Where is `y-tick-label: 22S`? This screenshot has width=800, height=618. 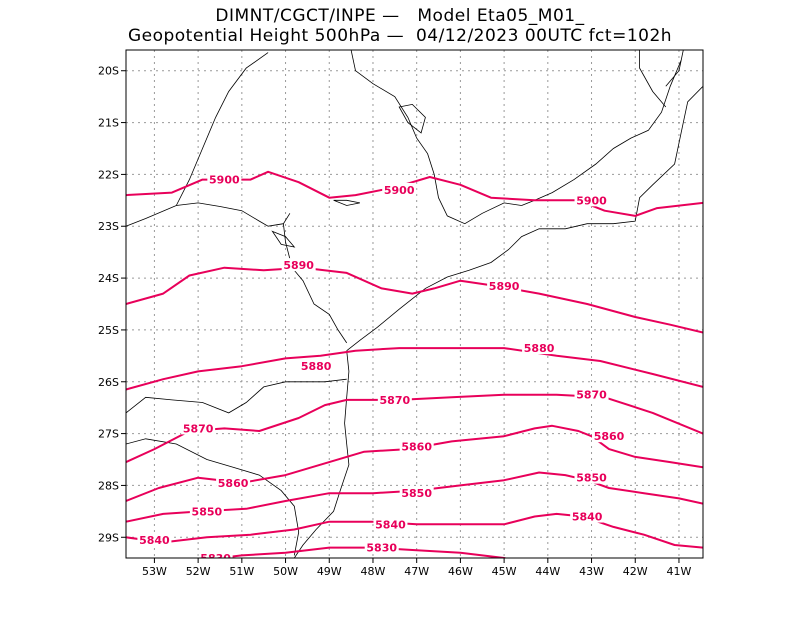
y-tick-label: 22S is located at coordinates (108, 174).